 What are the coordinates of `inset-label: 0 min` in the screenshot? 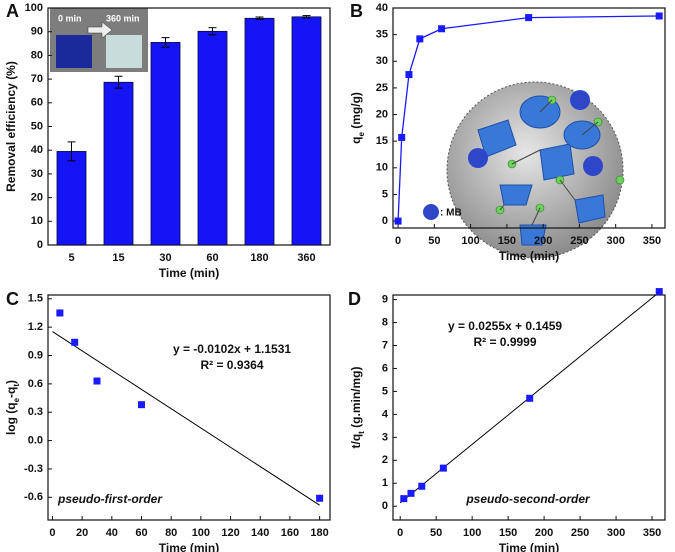 It's located at (70, 18).